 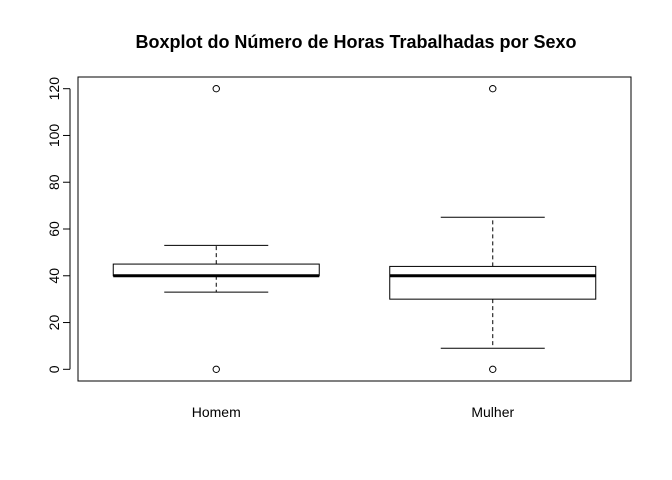 I want to click on y-tick-label: 80, so click(x=54, y=182).